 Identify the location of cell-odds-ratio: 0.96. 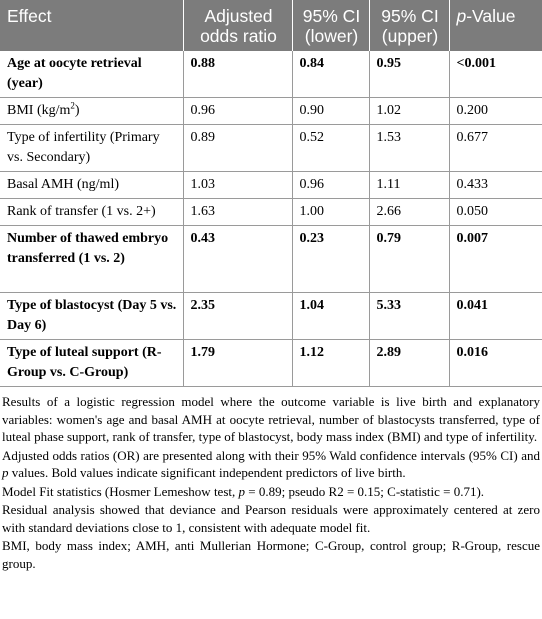
(238, 111).